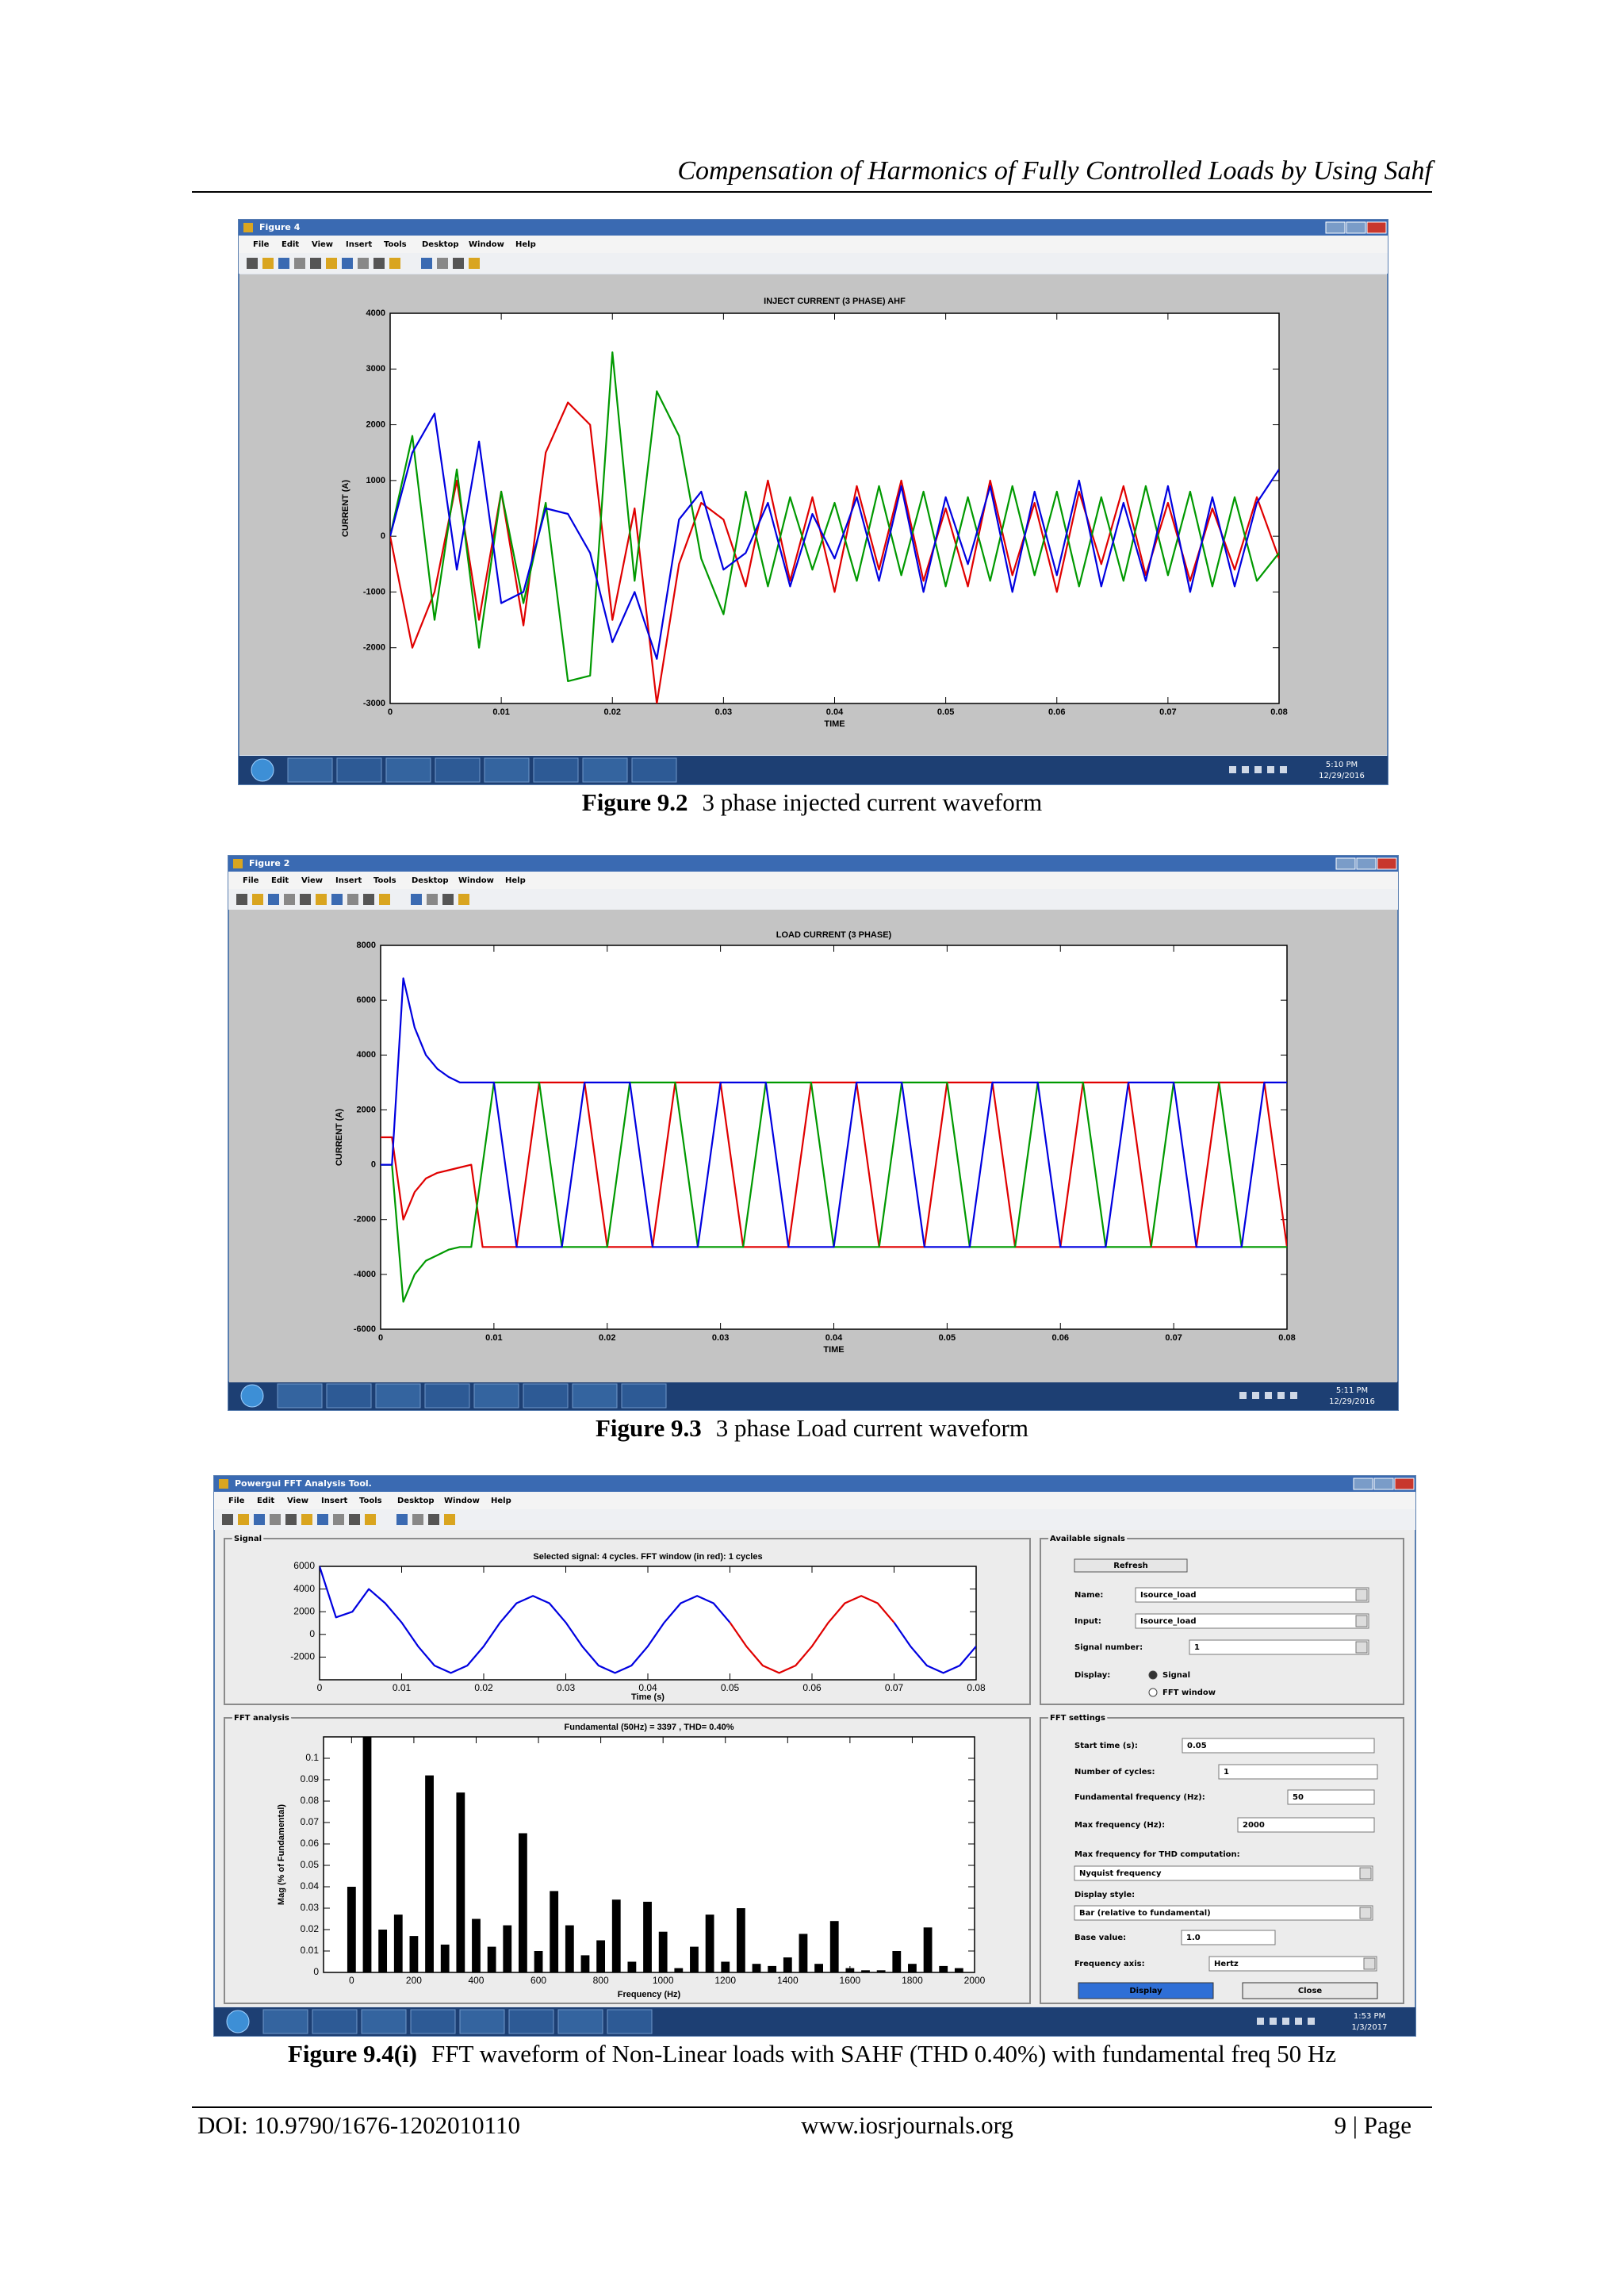 The width and height of the screenshot is (1624, 2296). I want to click on caption-text: 3 phase injected current waveform, so click(873, 802).